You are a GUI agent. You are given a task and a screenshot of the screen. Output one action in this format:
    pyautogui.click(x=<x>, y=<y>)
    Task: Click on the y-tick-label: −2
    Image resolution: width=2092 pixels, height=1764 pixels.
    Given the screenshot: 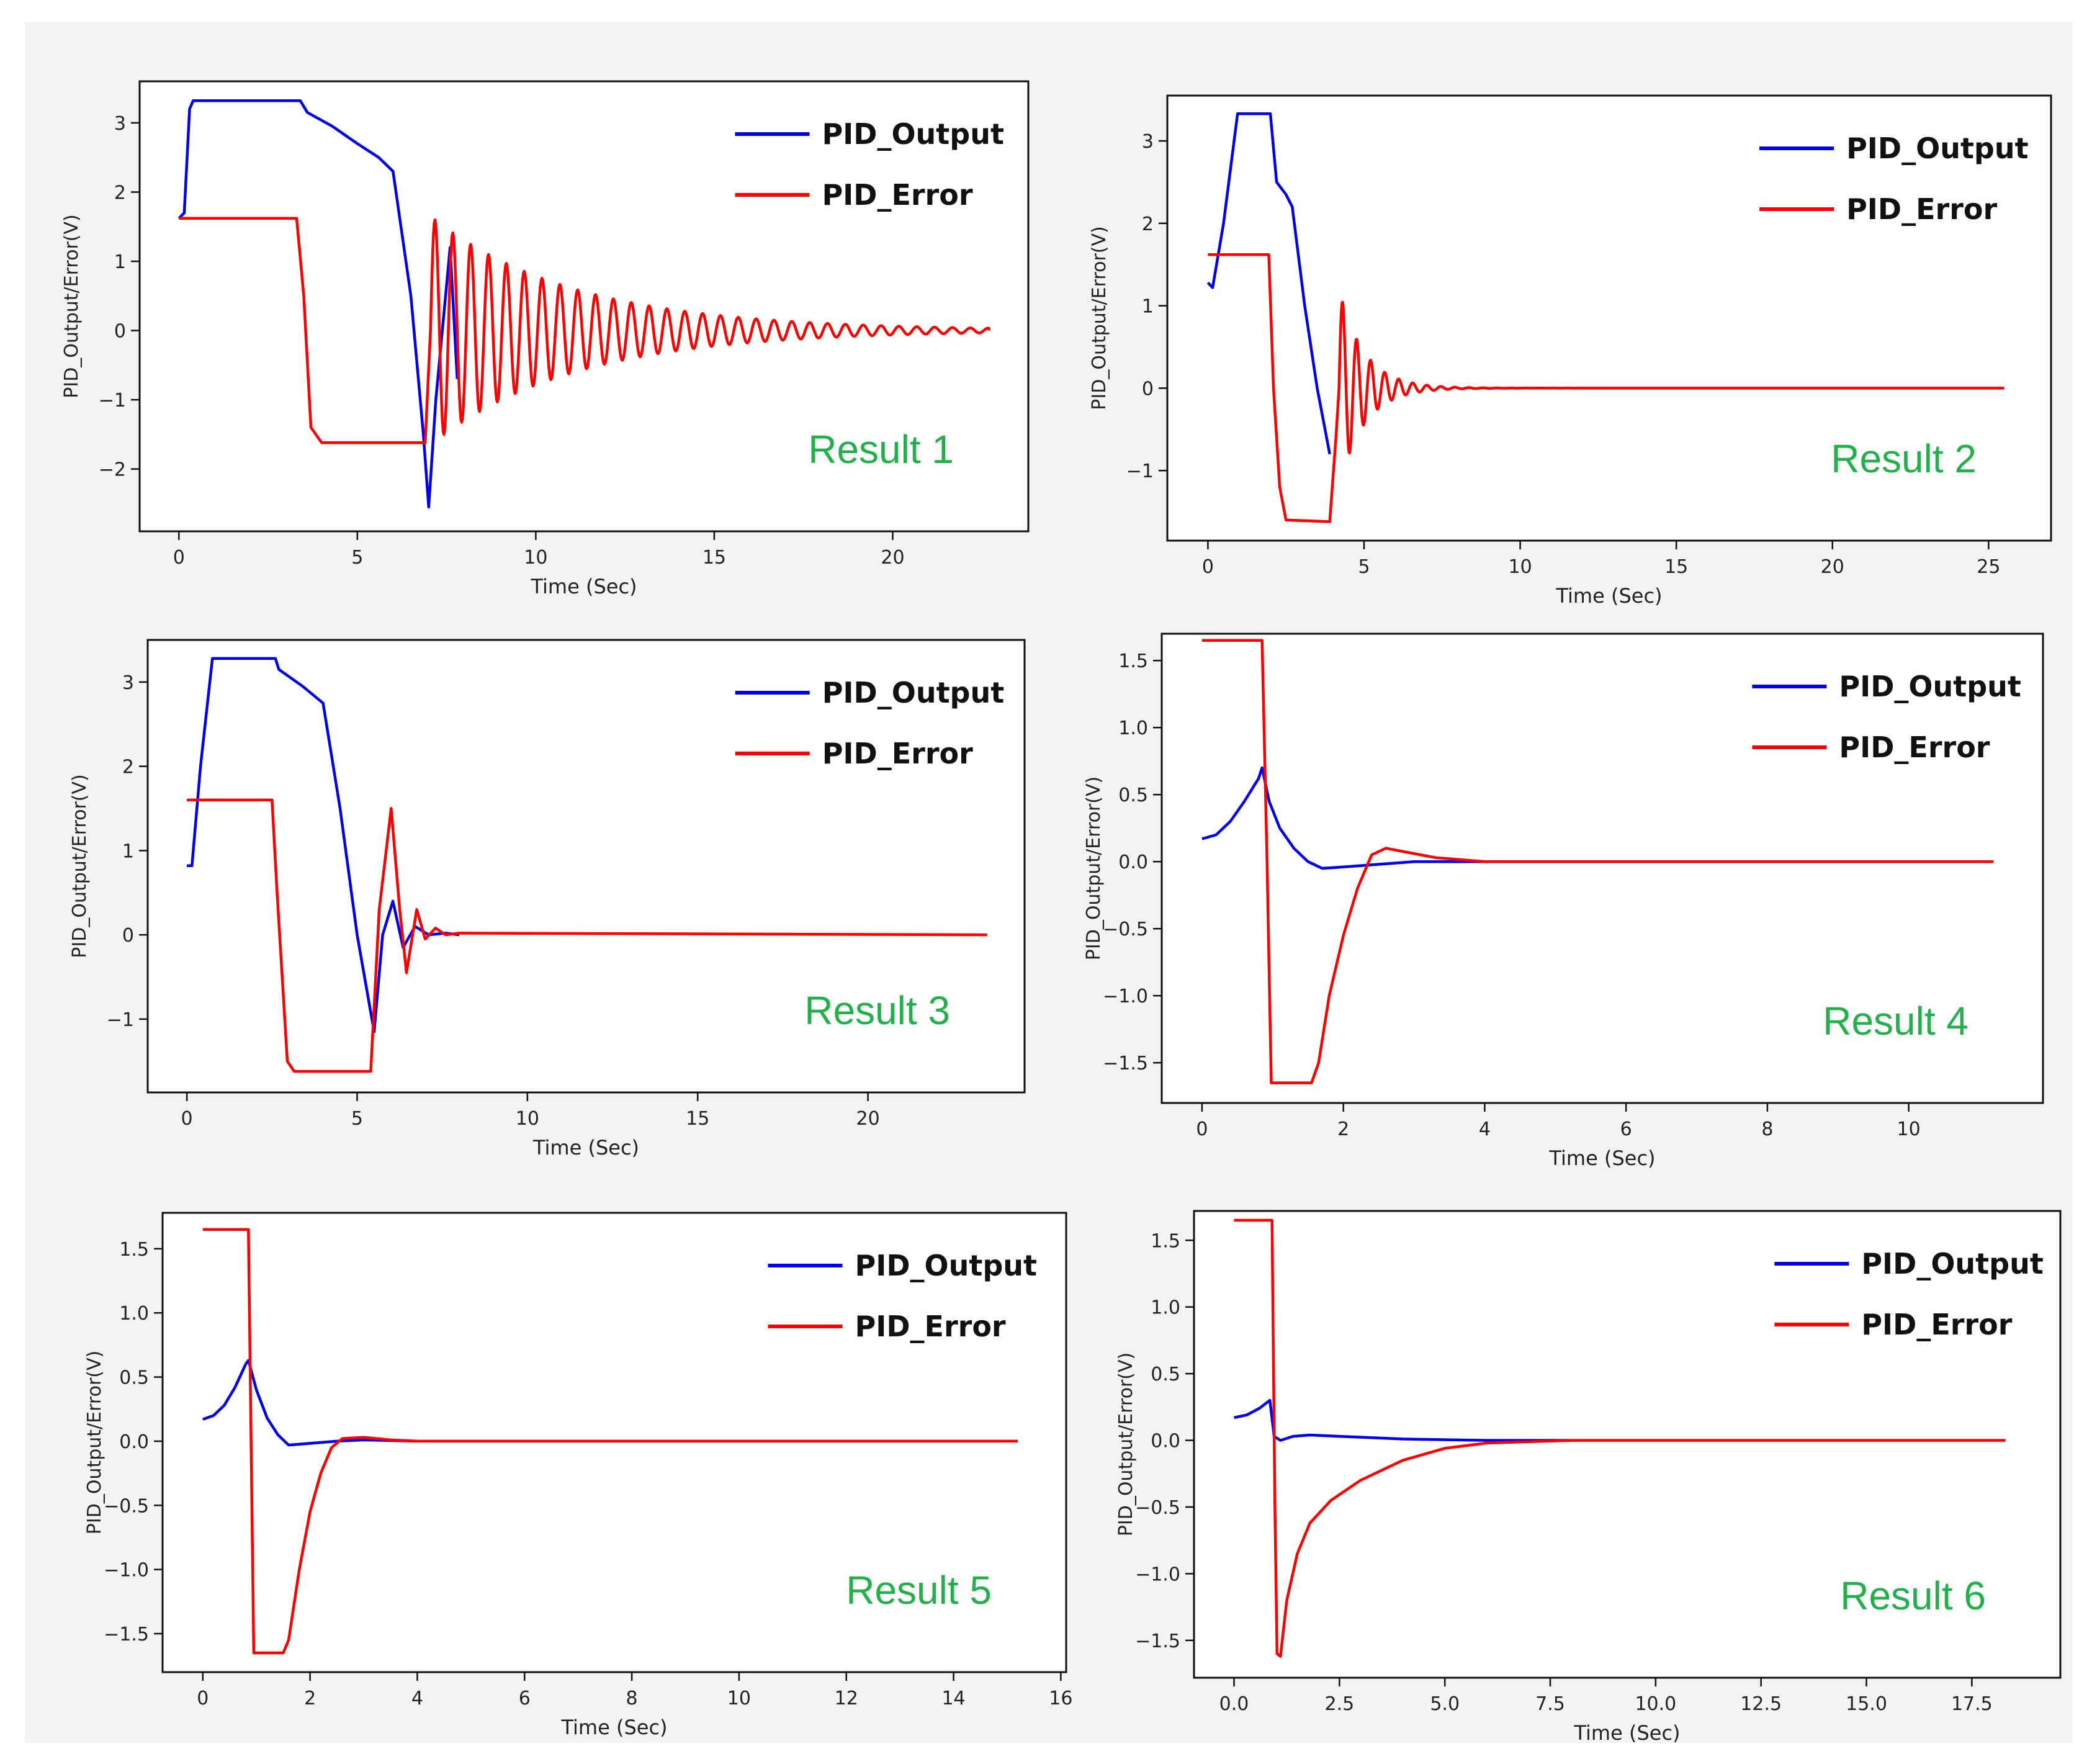 What is the action you would take?
    pyautogui.click(x=112, y=470)
    